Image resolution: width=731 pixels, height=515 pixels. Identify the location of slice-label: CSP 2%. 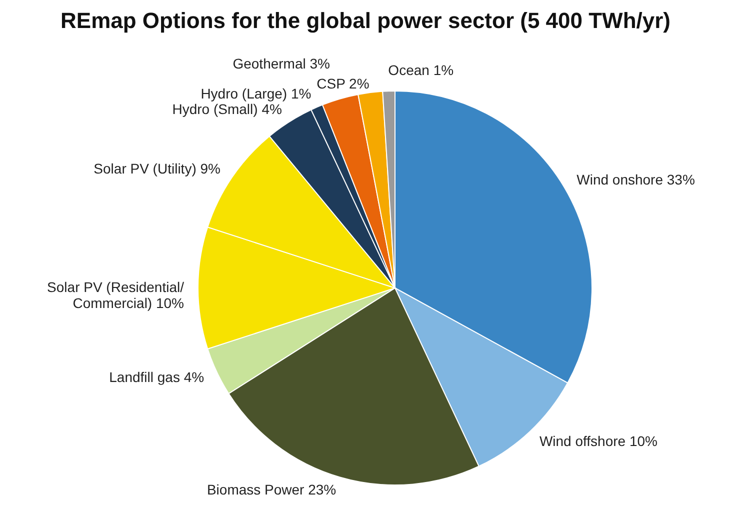
(343, 84).